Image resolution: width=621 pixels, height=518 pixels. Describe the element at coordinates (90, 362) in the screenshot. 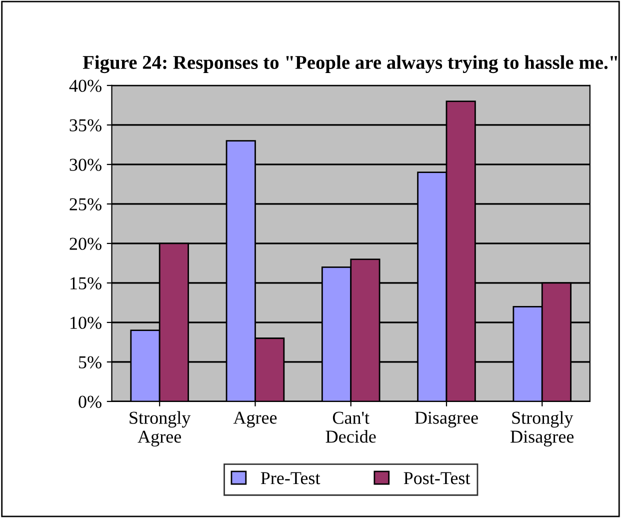

I see `y-tick-label: 5%` at that location.